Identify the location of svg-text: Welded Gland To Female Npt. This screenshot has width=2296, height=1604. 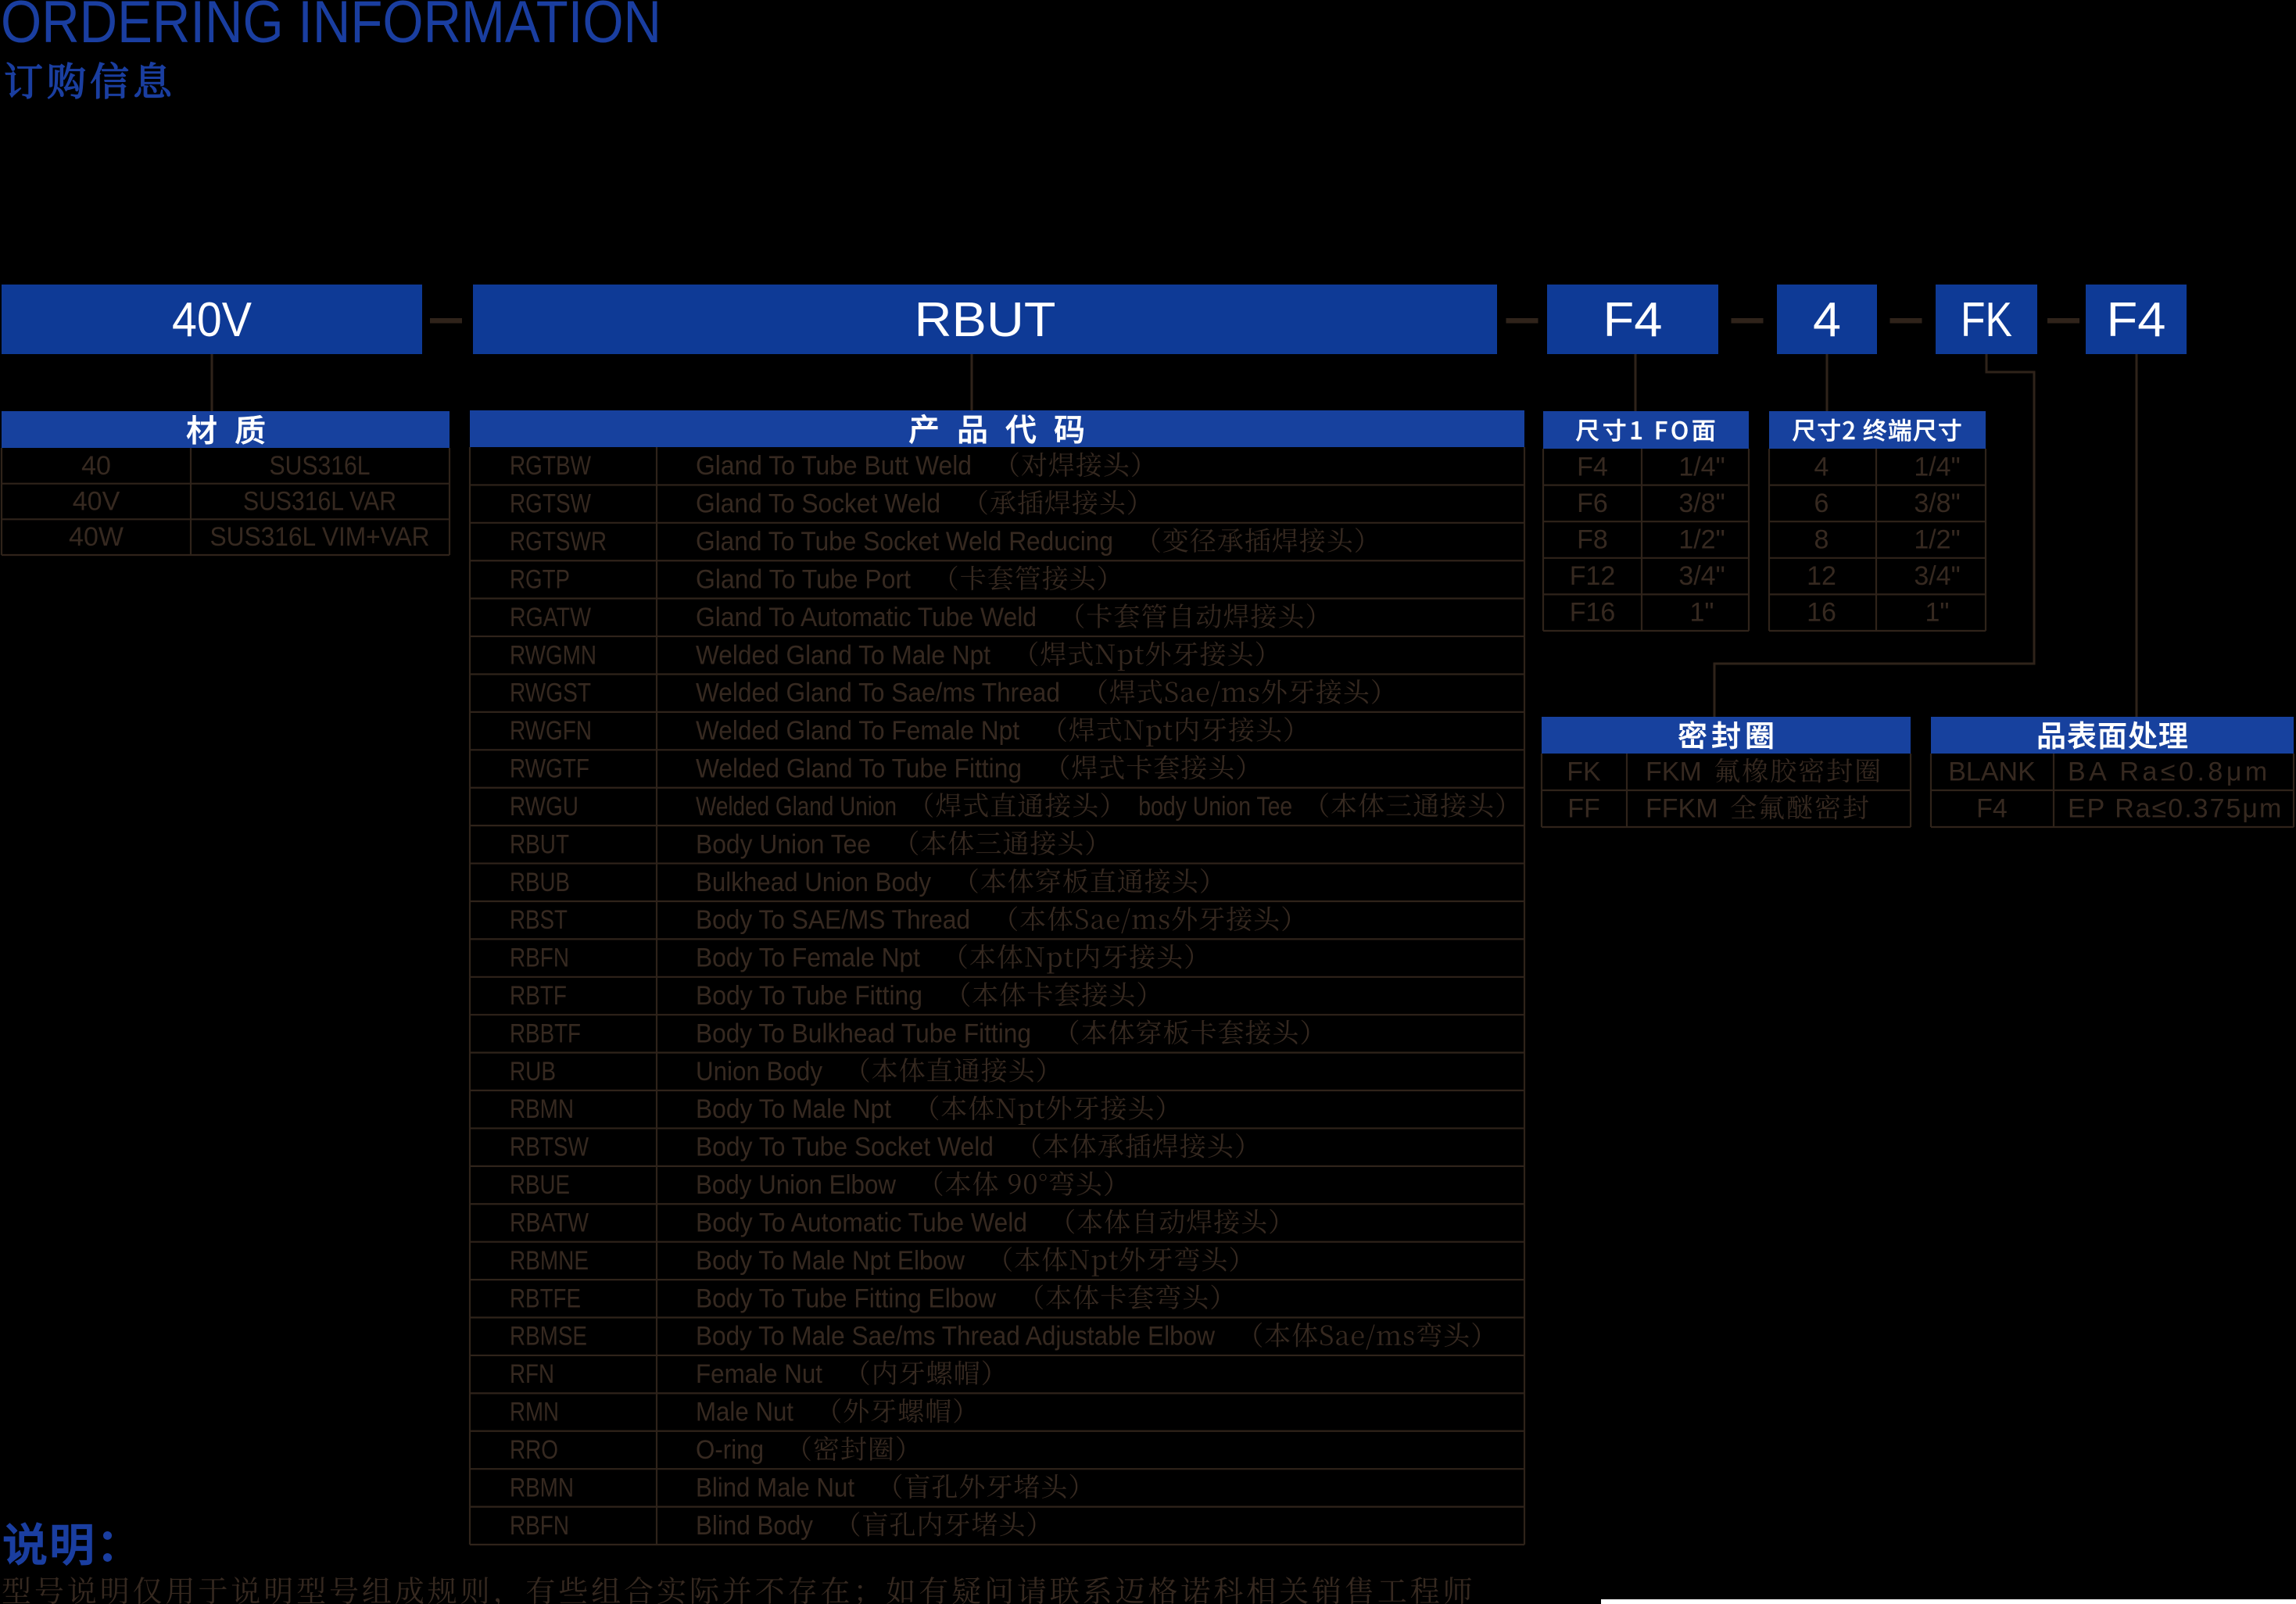
(858, 731).